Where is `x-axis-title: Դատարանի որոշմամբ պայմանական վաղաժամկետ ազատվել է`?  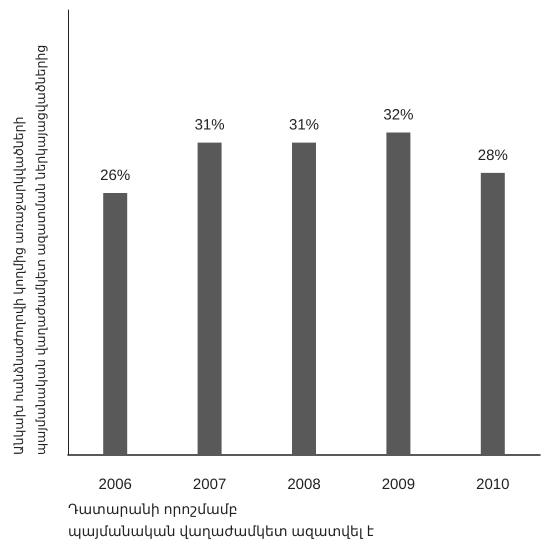
x-axis-title: Դատարանի որոշմամբ պայմանական վաղաժամկետ ազատվել է is located at coordinates (221, 520).